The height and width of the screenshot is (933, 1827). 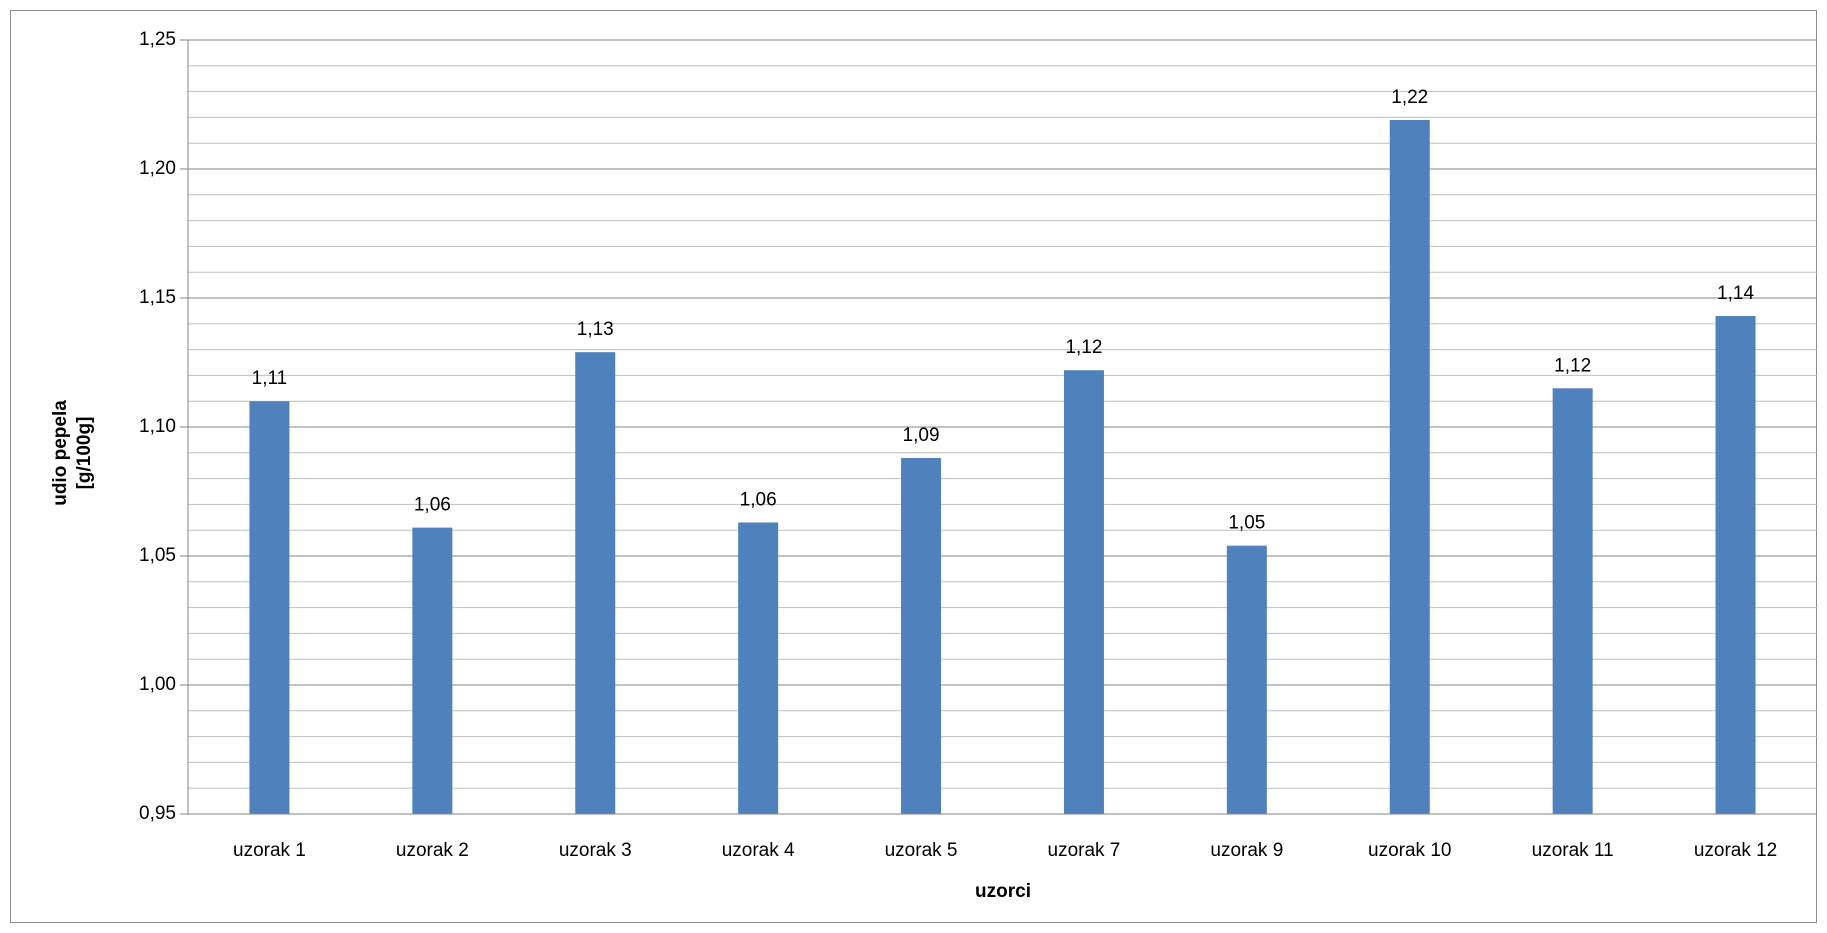 What do you see at coordinates (269, 850) in the screenshot?
I see `x-tick-label: uzorak 1` at bounding box center [269, 850].